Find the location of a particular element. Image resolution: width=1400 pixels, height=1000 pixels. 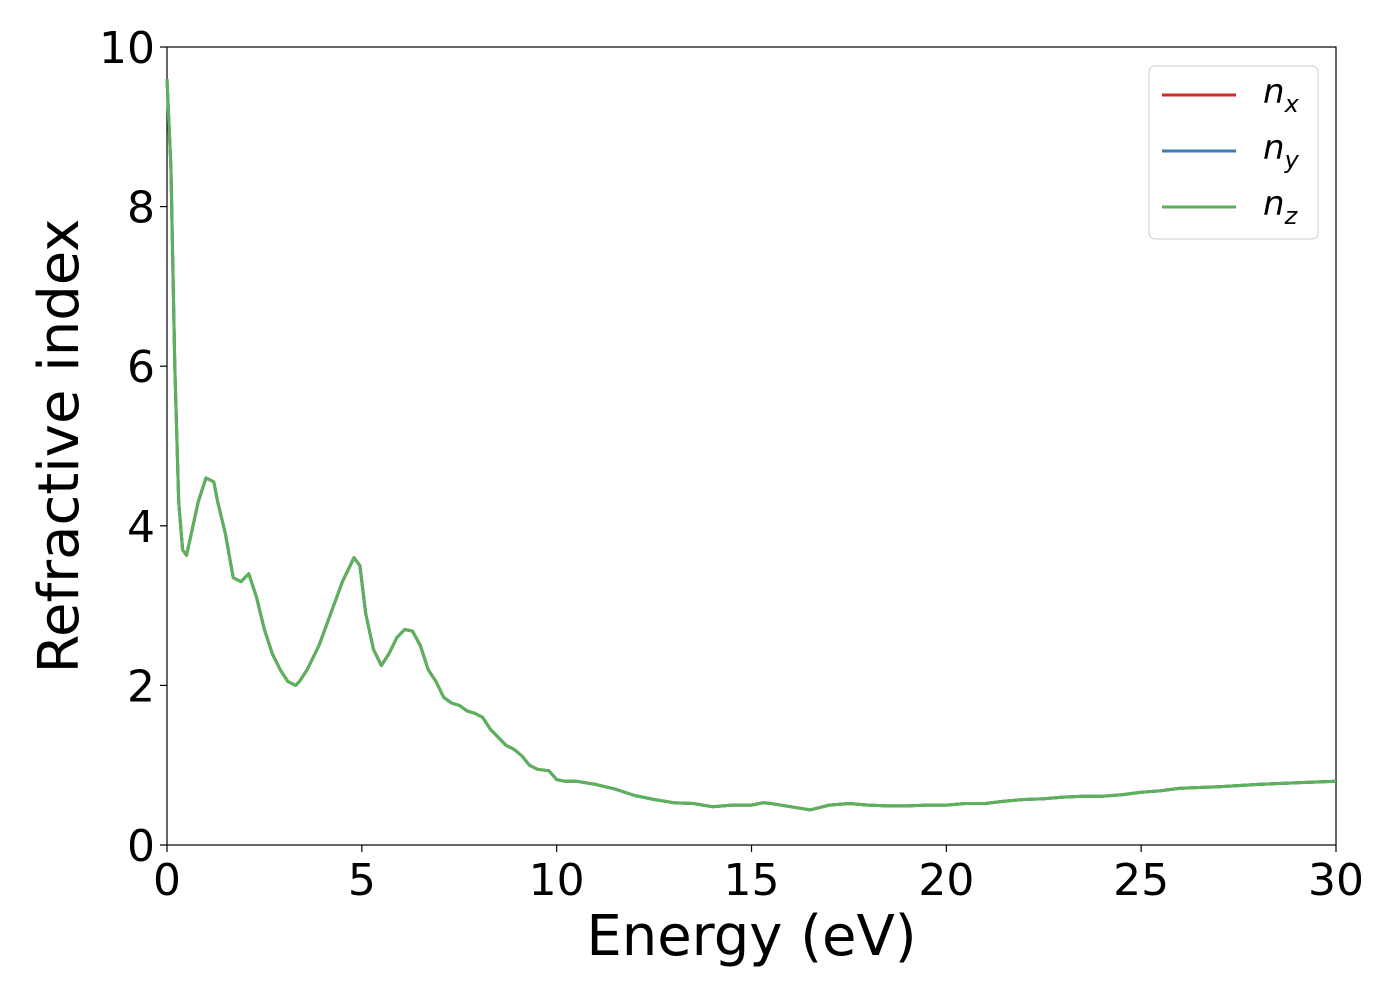

y-tick-label: 6 is located at coordinates (141, 367).